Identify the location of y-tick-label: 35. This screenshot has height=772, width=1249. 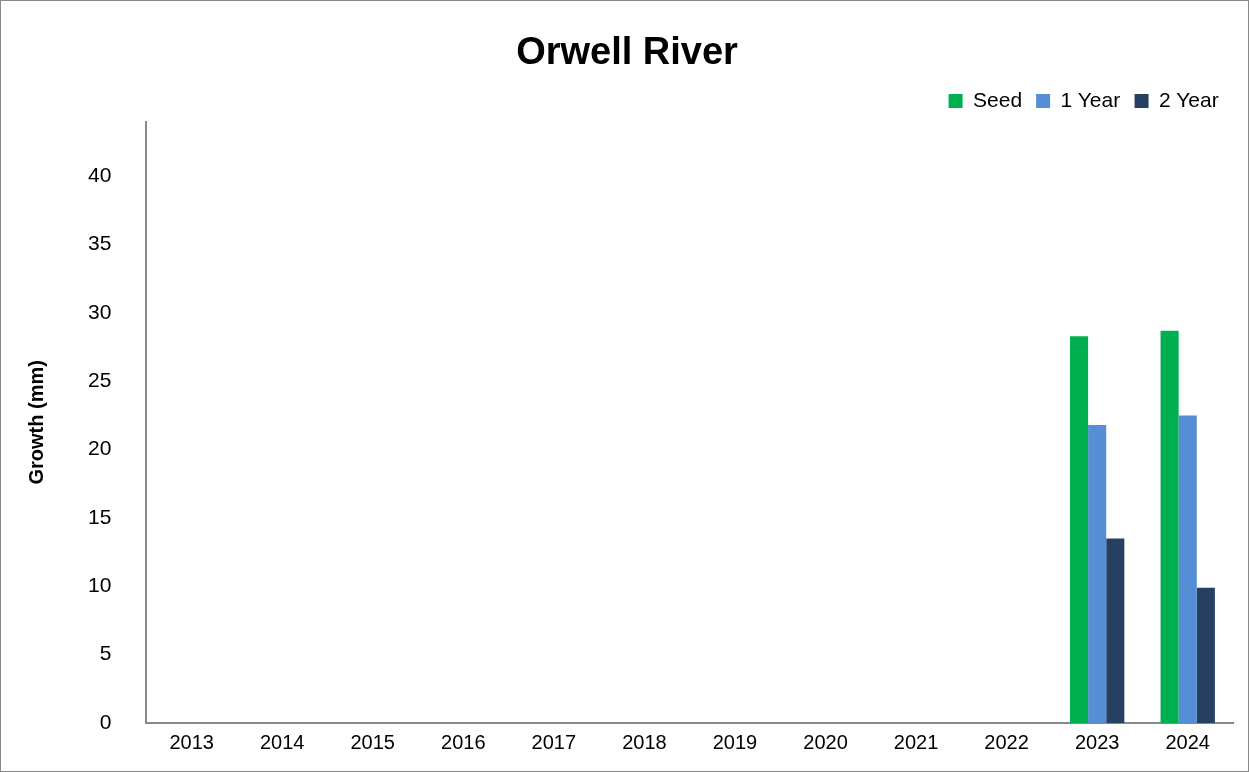
(100, 243).